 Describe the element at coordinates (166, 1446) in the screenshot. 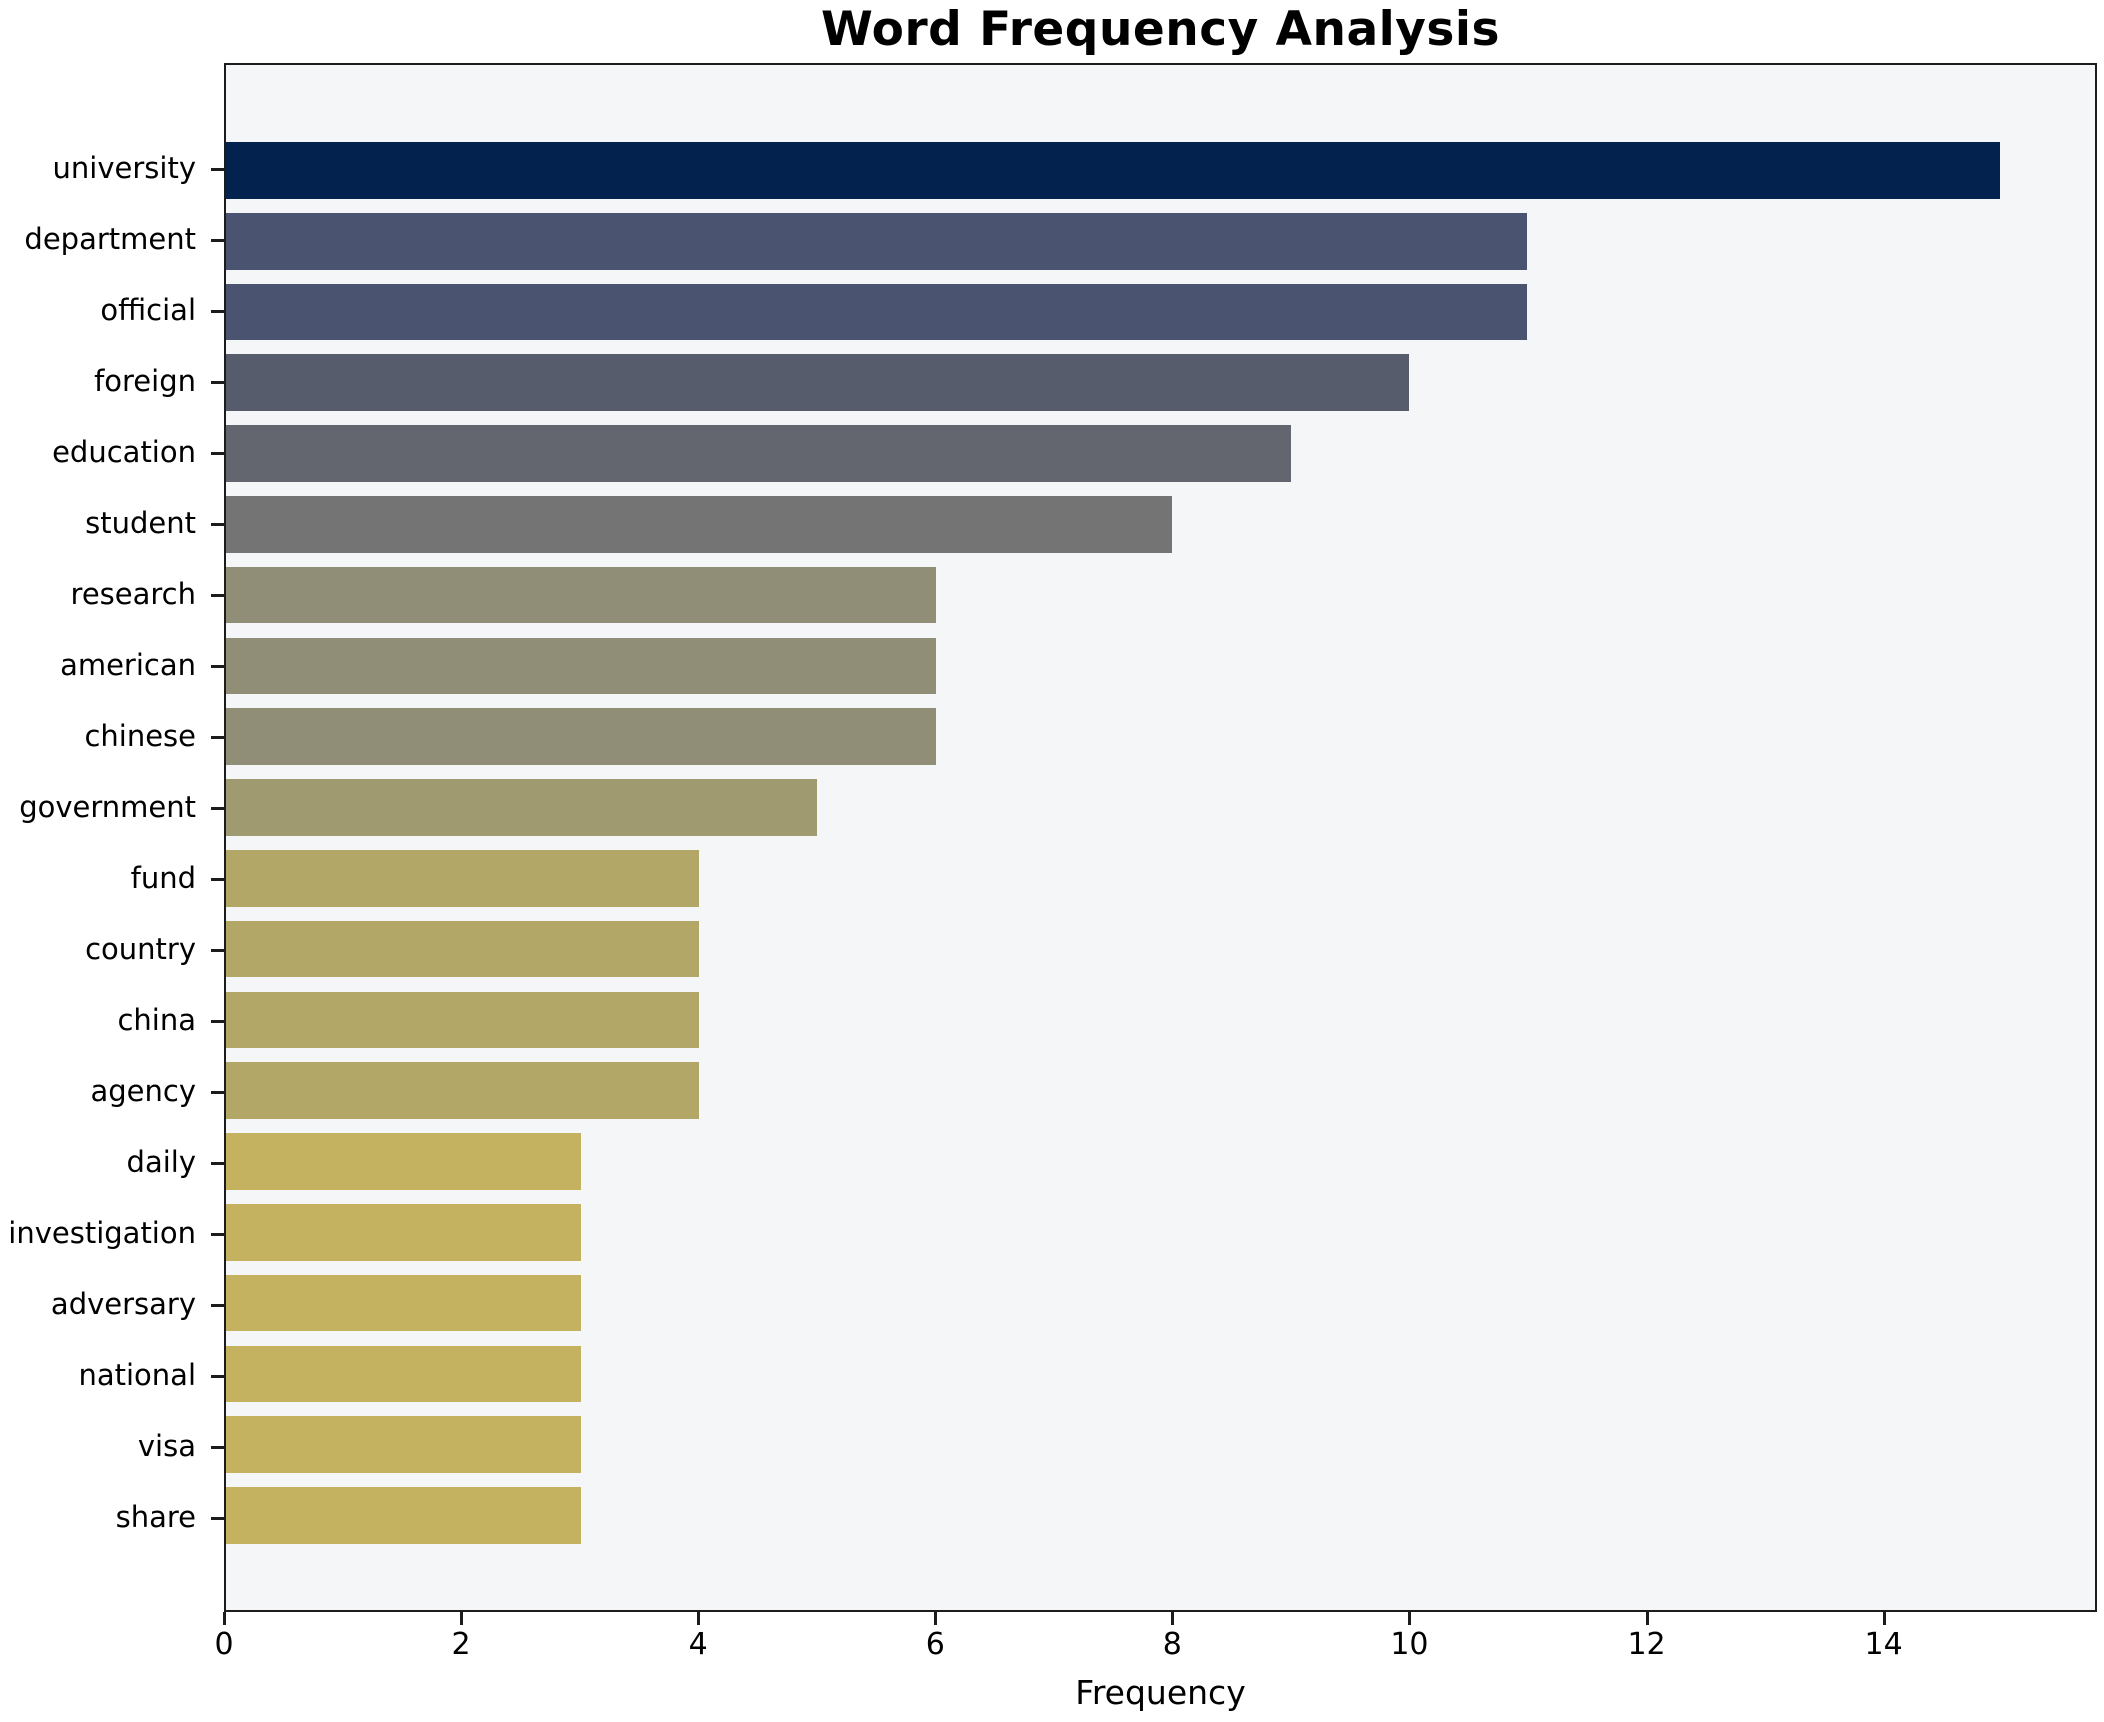

I see `y-tick-label-visa: visa` at that location.